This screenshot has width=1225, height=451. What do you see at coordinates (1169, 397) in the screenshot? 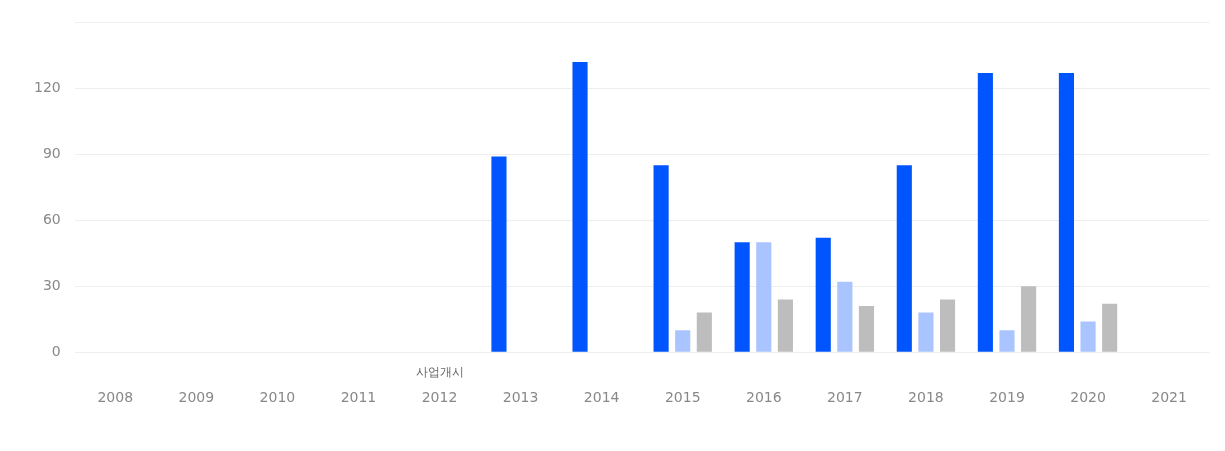
I see `x-tick-label: 2021` at bounding box center [1169, 397].